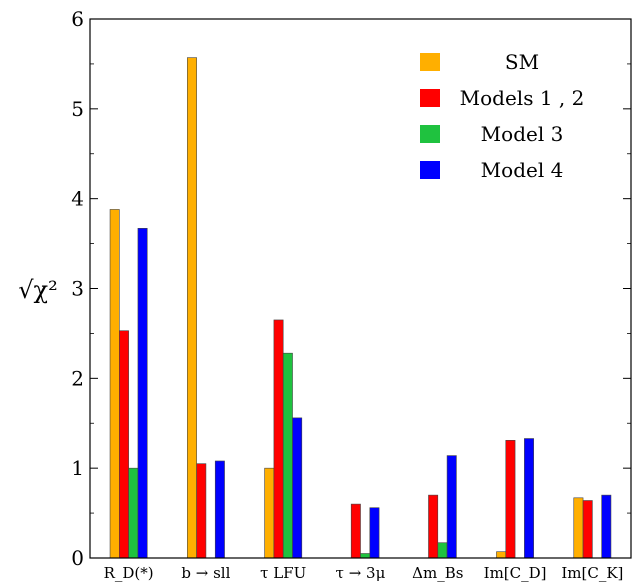 This screenshot has height=587, width=638. Describe the element at coordinates (77, 19) in the screenshot. I see `y-tick-label: 6` at that location.